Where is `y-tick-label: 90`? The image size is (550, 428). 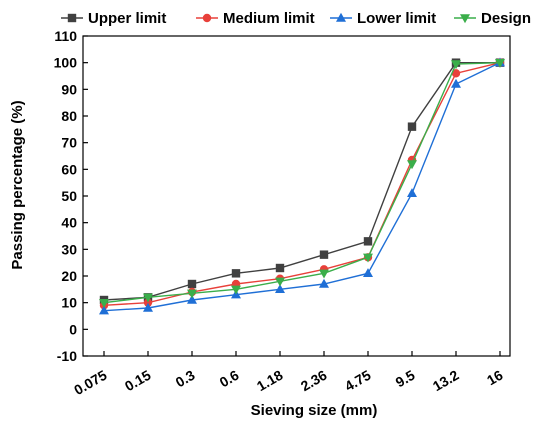 y-tick-label: 90 is located at coordinates (69, 89).